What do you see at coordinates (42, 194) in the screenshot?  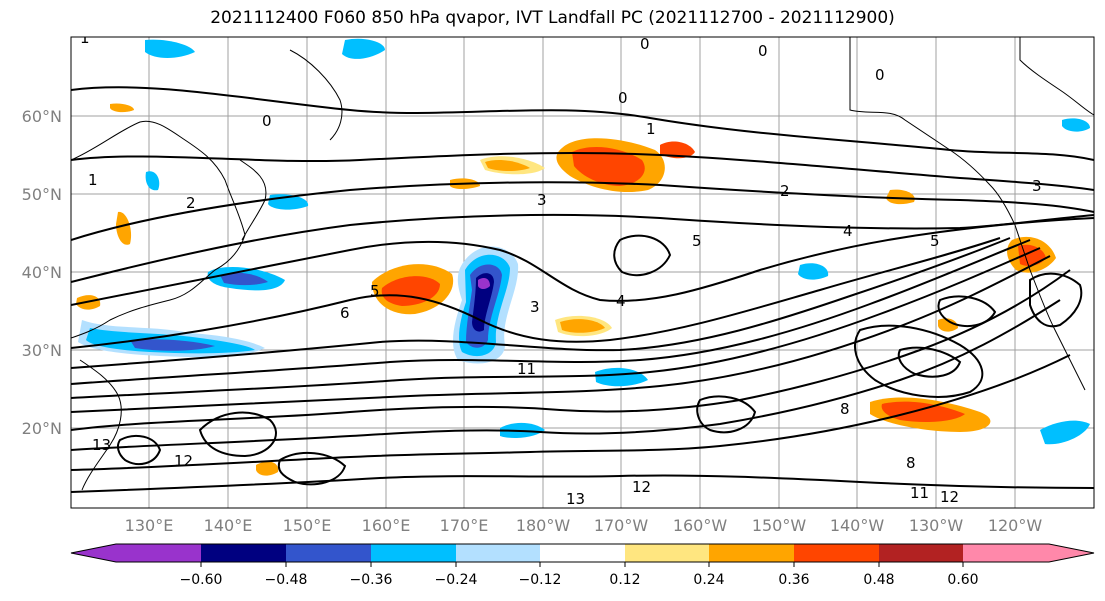 I see `lat-label: 50°N` at bounding box center [42, 194].